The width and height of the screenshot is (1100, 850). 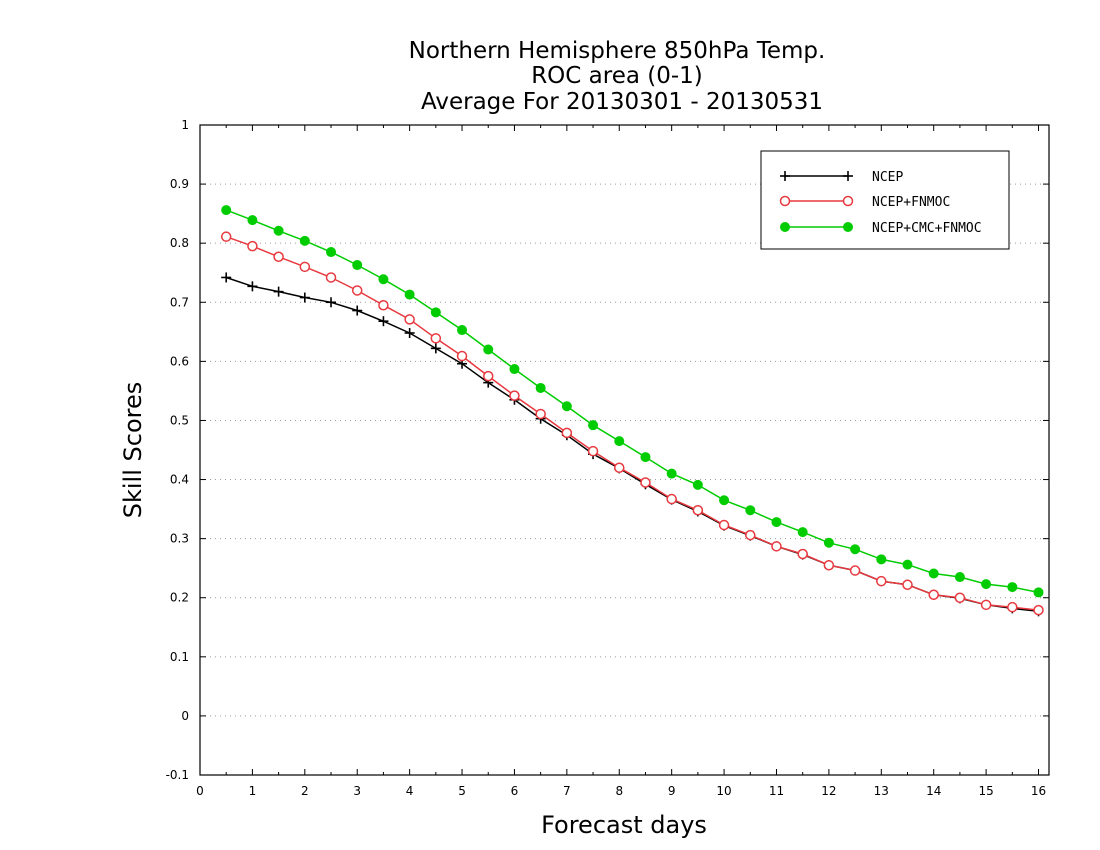 I want to click on x-tick-label: 6, so click(x=515, y=791).